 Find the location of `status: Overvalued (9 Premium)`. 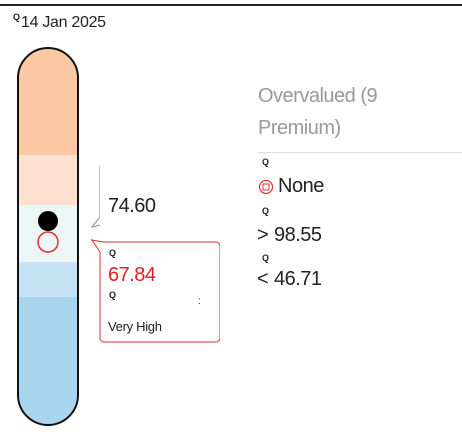

status: Overvalued (9 Premium) is located at coordinates (318, 112).